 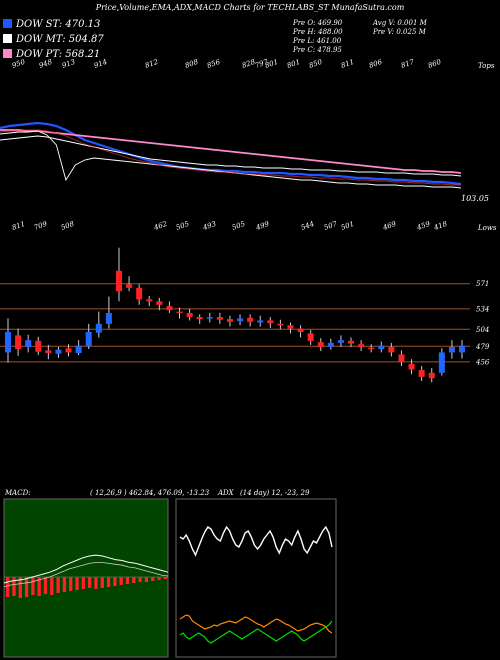 I want to click on top-value-label: 811, so click(x=347, y=64).